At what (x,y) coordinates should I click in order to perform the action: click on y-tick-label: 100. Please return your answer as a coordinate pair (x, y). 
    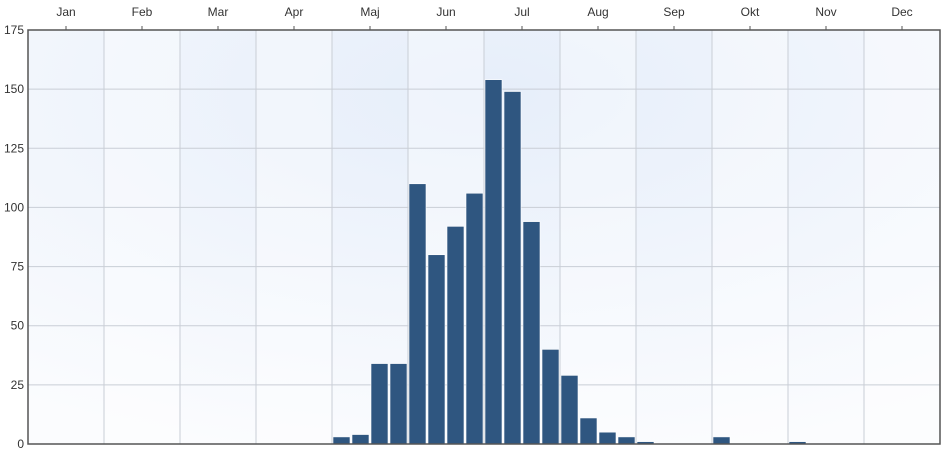
    Looking at the image, I should click on (14, 207).